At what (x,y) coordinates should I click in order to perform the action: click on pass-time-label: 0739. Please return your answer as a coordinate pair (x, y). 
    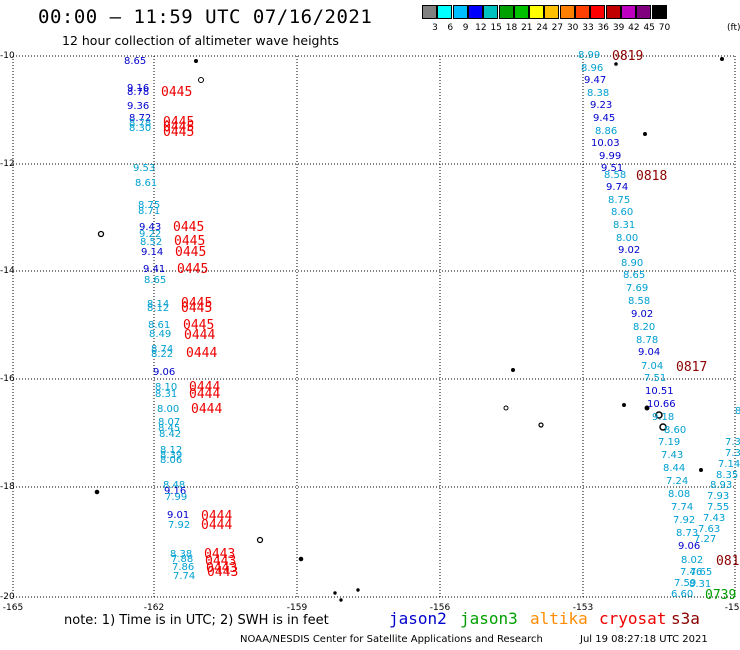
    Looking at the image, I should click on (721, 595).